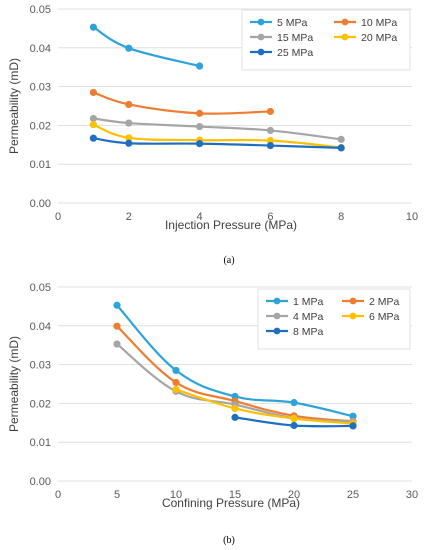  What do you see at coordinates (308, 302) in the screenshot?
I see `legend-label: 1 MPa` at bounding box center [308, 302].